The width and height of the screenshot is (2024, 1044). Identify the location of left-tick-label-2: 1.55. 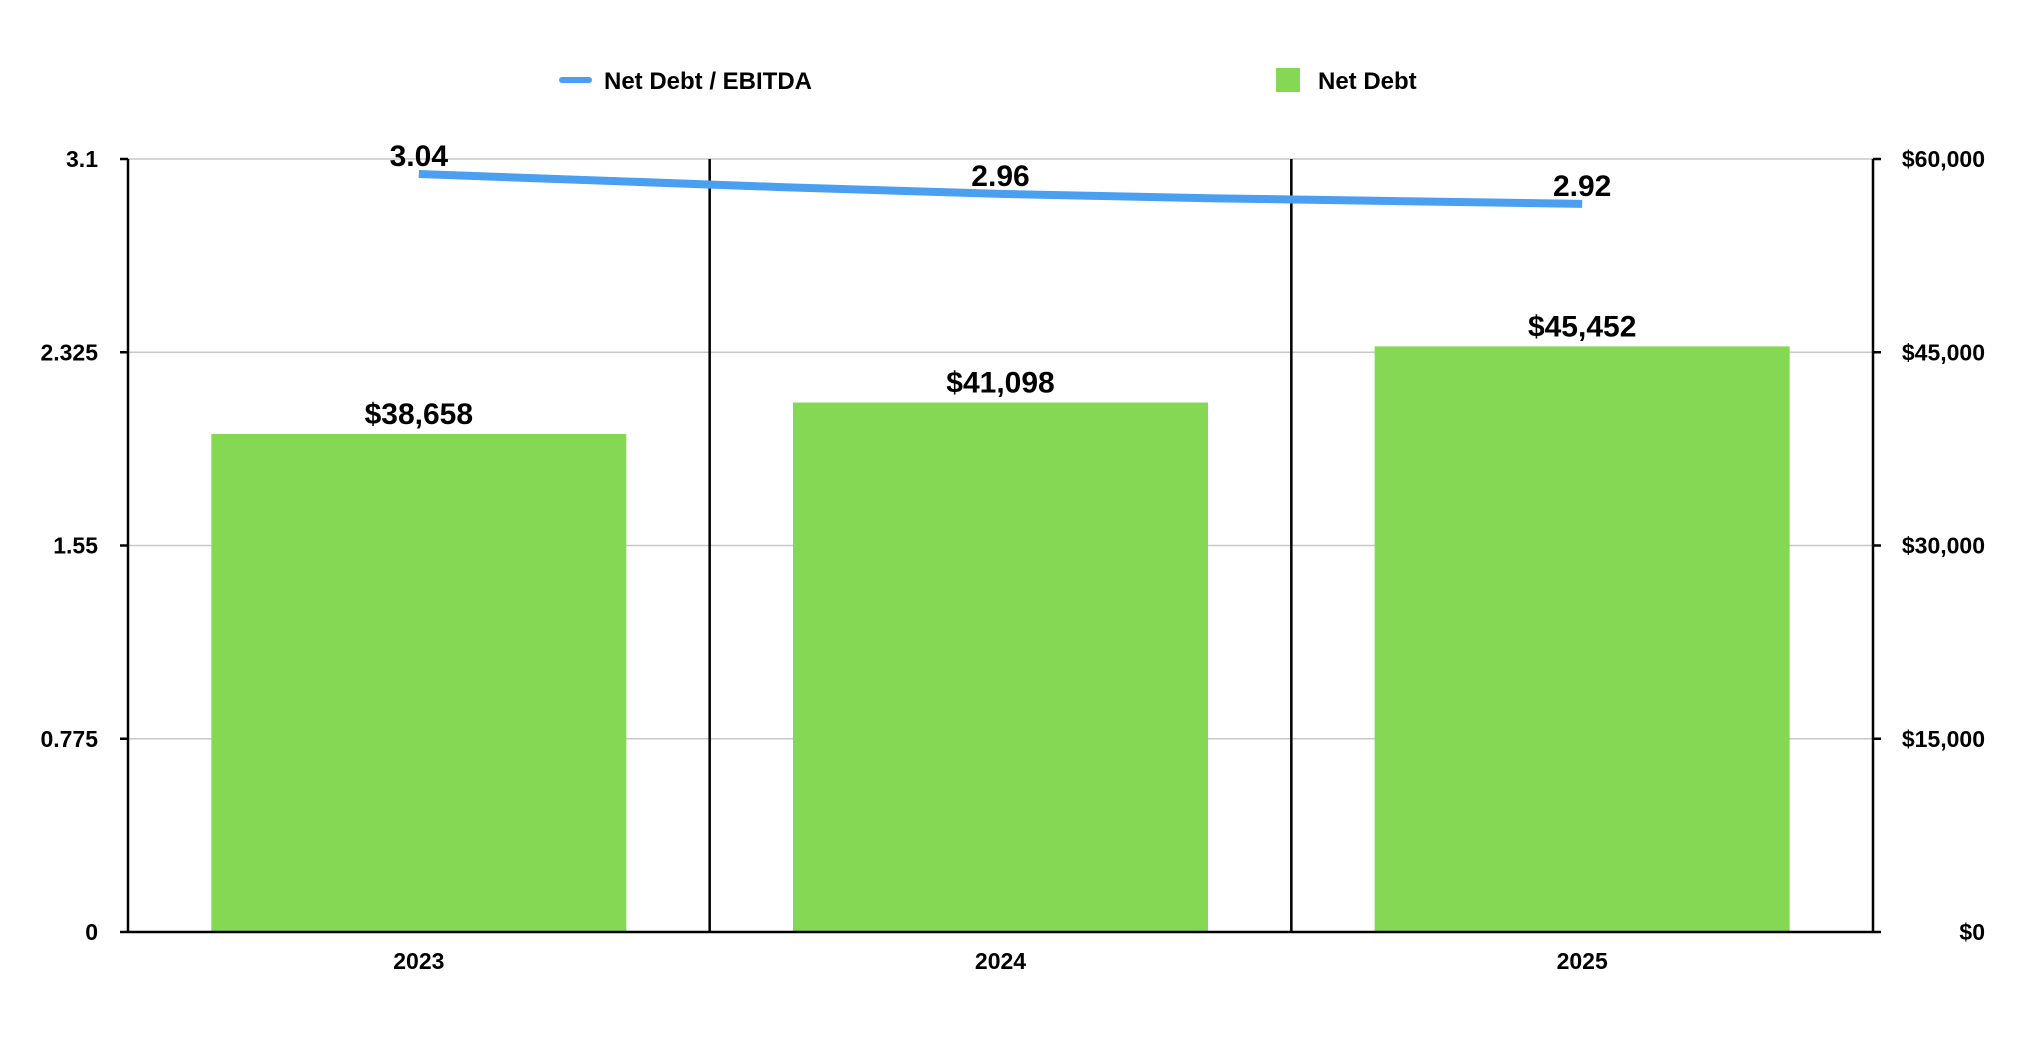
(75, 546).